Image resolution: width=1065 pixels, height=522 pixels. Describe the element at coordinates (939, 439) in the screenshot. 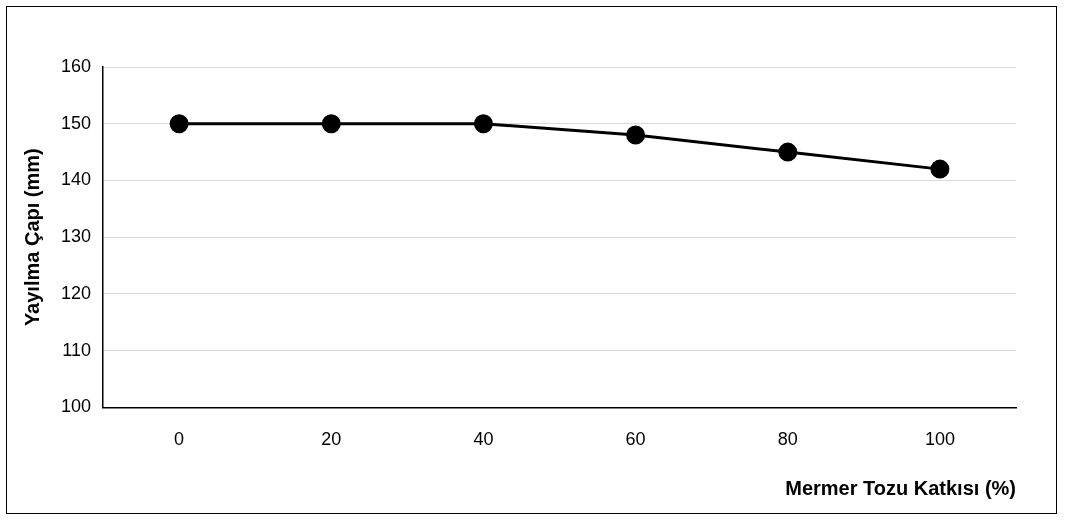

I see `x-tick-label: 100` at that location.